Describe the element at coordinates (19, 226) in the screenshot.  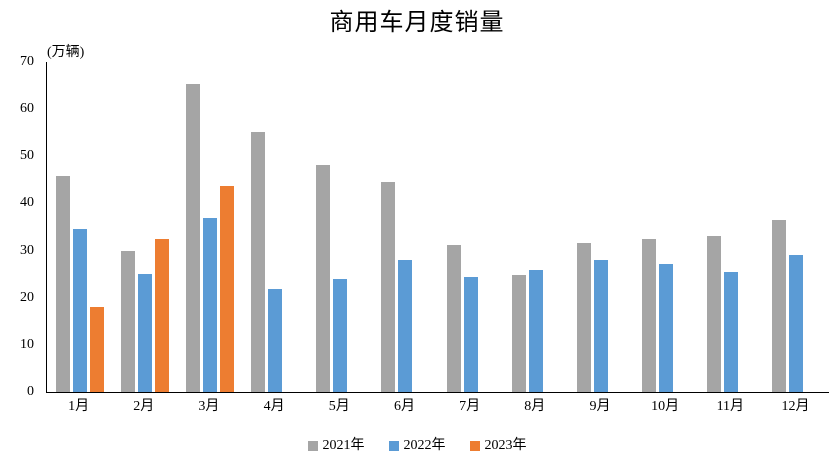
I see `y-axis-tick-labels: 0 10 20 30 40 50 60 70` at that location.